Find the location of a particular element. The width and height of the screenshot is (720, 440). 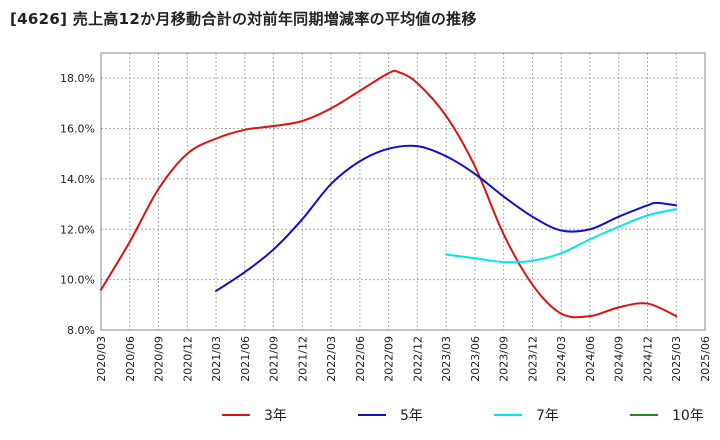

y-tick-label: 16.0% is located at coordinates (77, 129).